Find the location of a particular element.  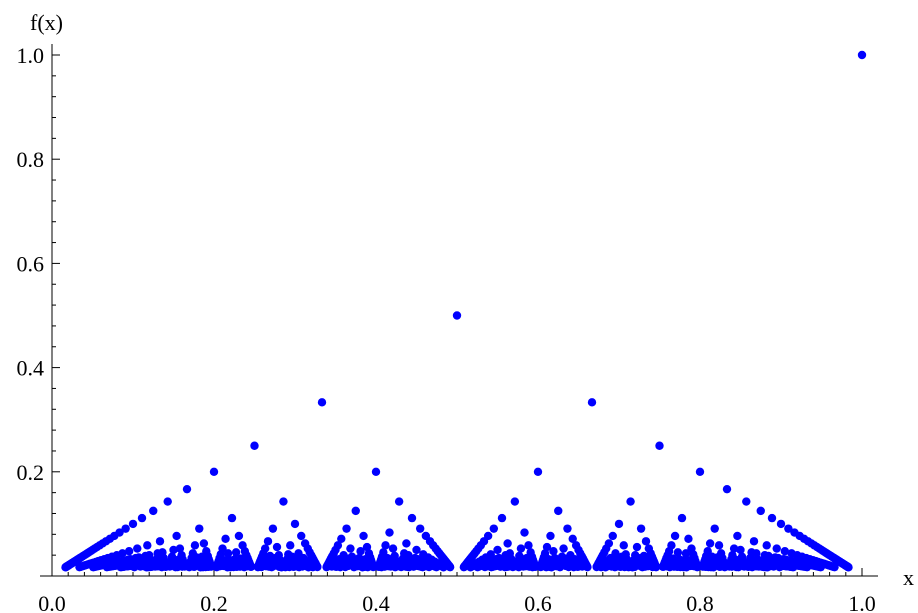

x-tick-label: 1.0 is located at coordinates (862, 602).